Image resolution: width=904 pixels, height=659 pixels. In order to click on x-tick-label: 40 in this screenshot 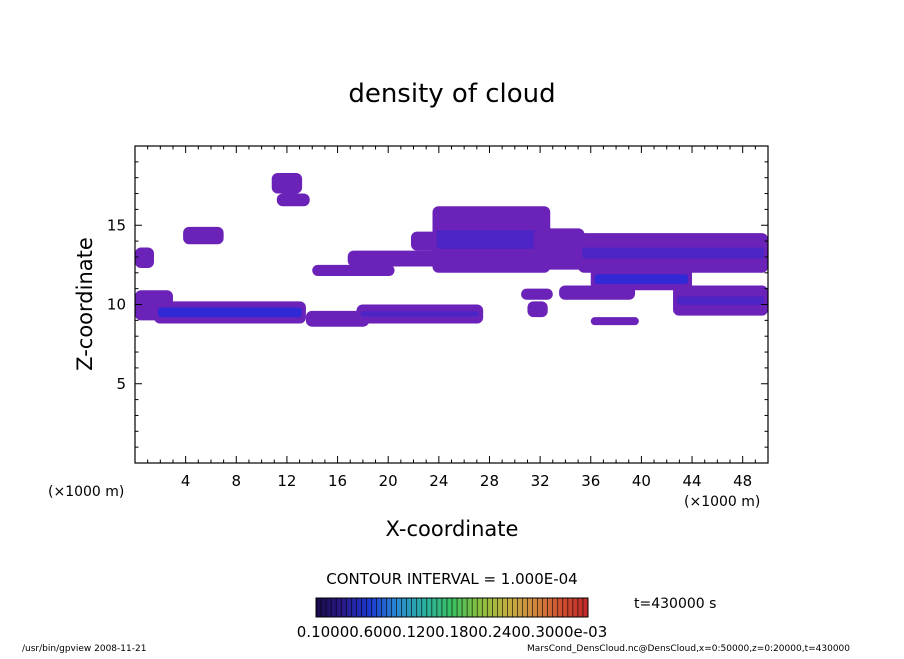, I will do `click(641, 481)`.